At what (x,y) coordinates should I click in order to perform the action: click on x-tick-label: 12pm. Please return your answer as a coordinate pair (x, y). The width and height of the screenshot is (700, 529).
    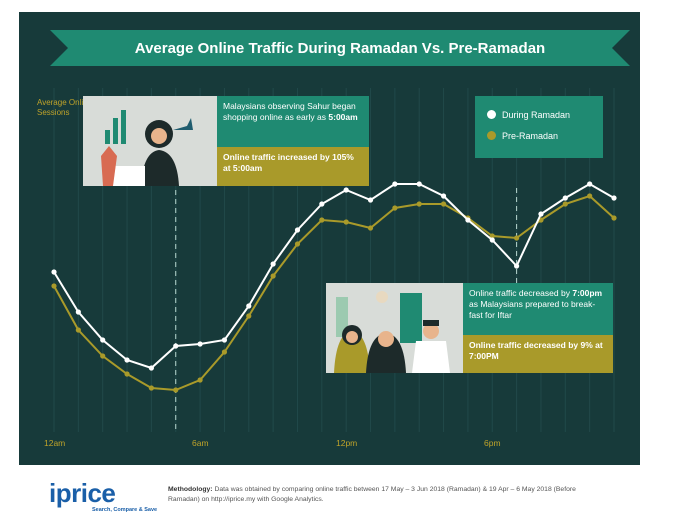
    Looking at the image, I should click on (347, 443).